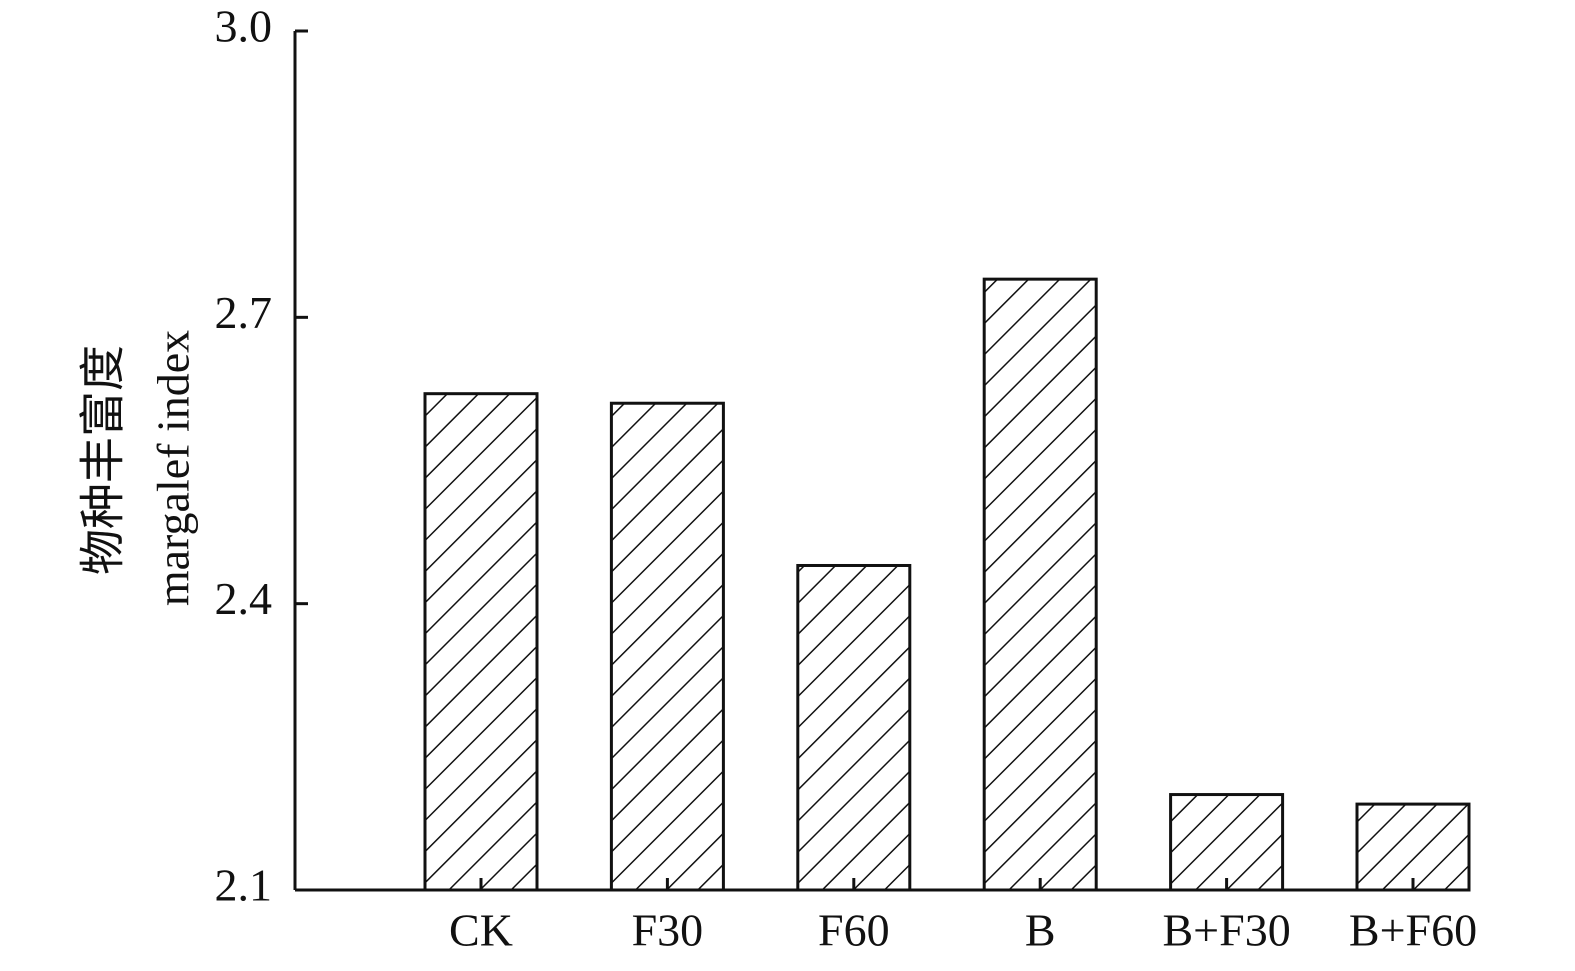 The image size is (1575, 971). I want to click on y-axis-label: 物种丰富度, so click(103, 460).